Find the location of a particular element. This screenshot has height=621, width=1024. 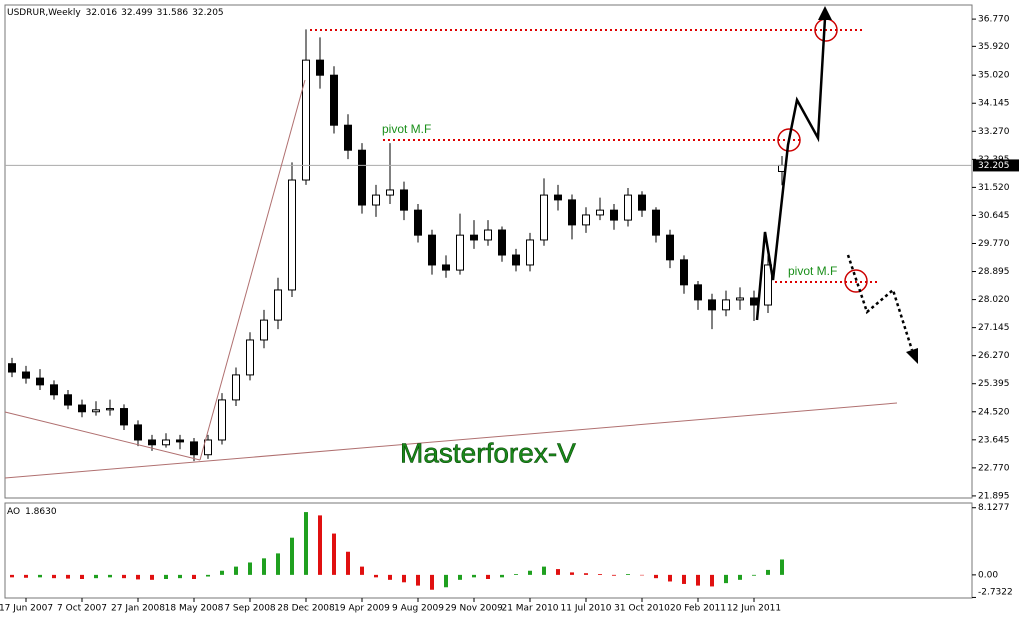

x-tick-label: 19 Apr 2009 is located at coordinates (362, 609).